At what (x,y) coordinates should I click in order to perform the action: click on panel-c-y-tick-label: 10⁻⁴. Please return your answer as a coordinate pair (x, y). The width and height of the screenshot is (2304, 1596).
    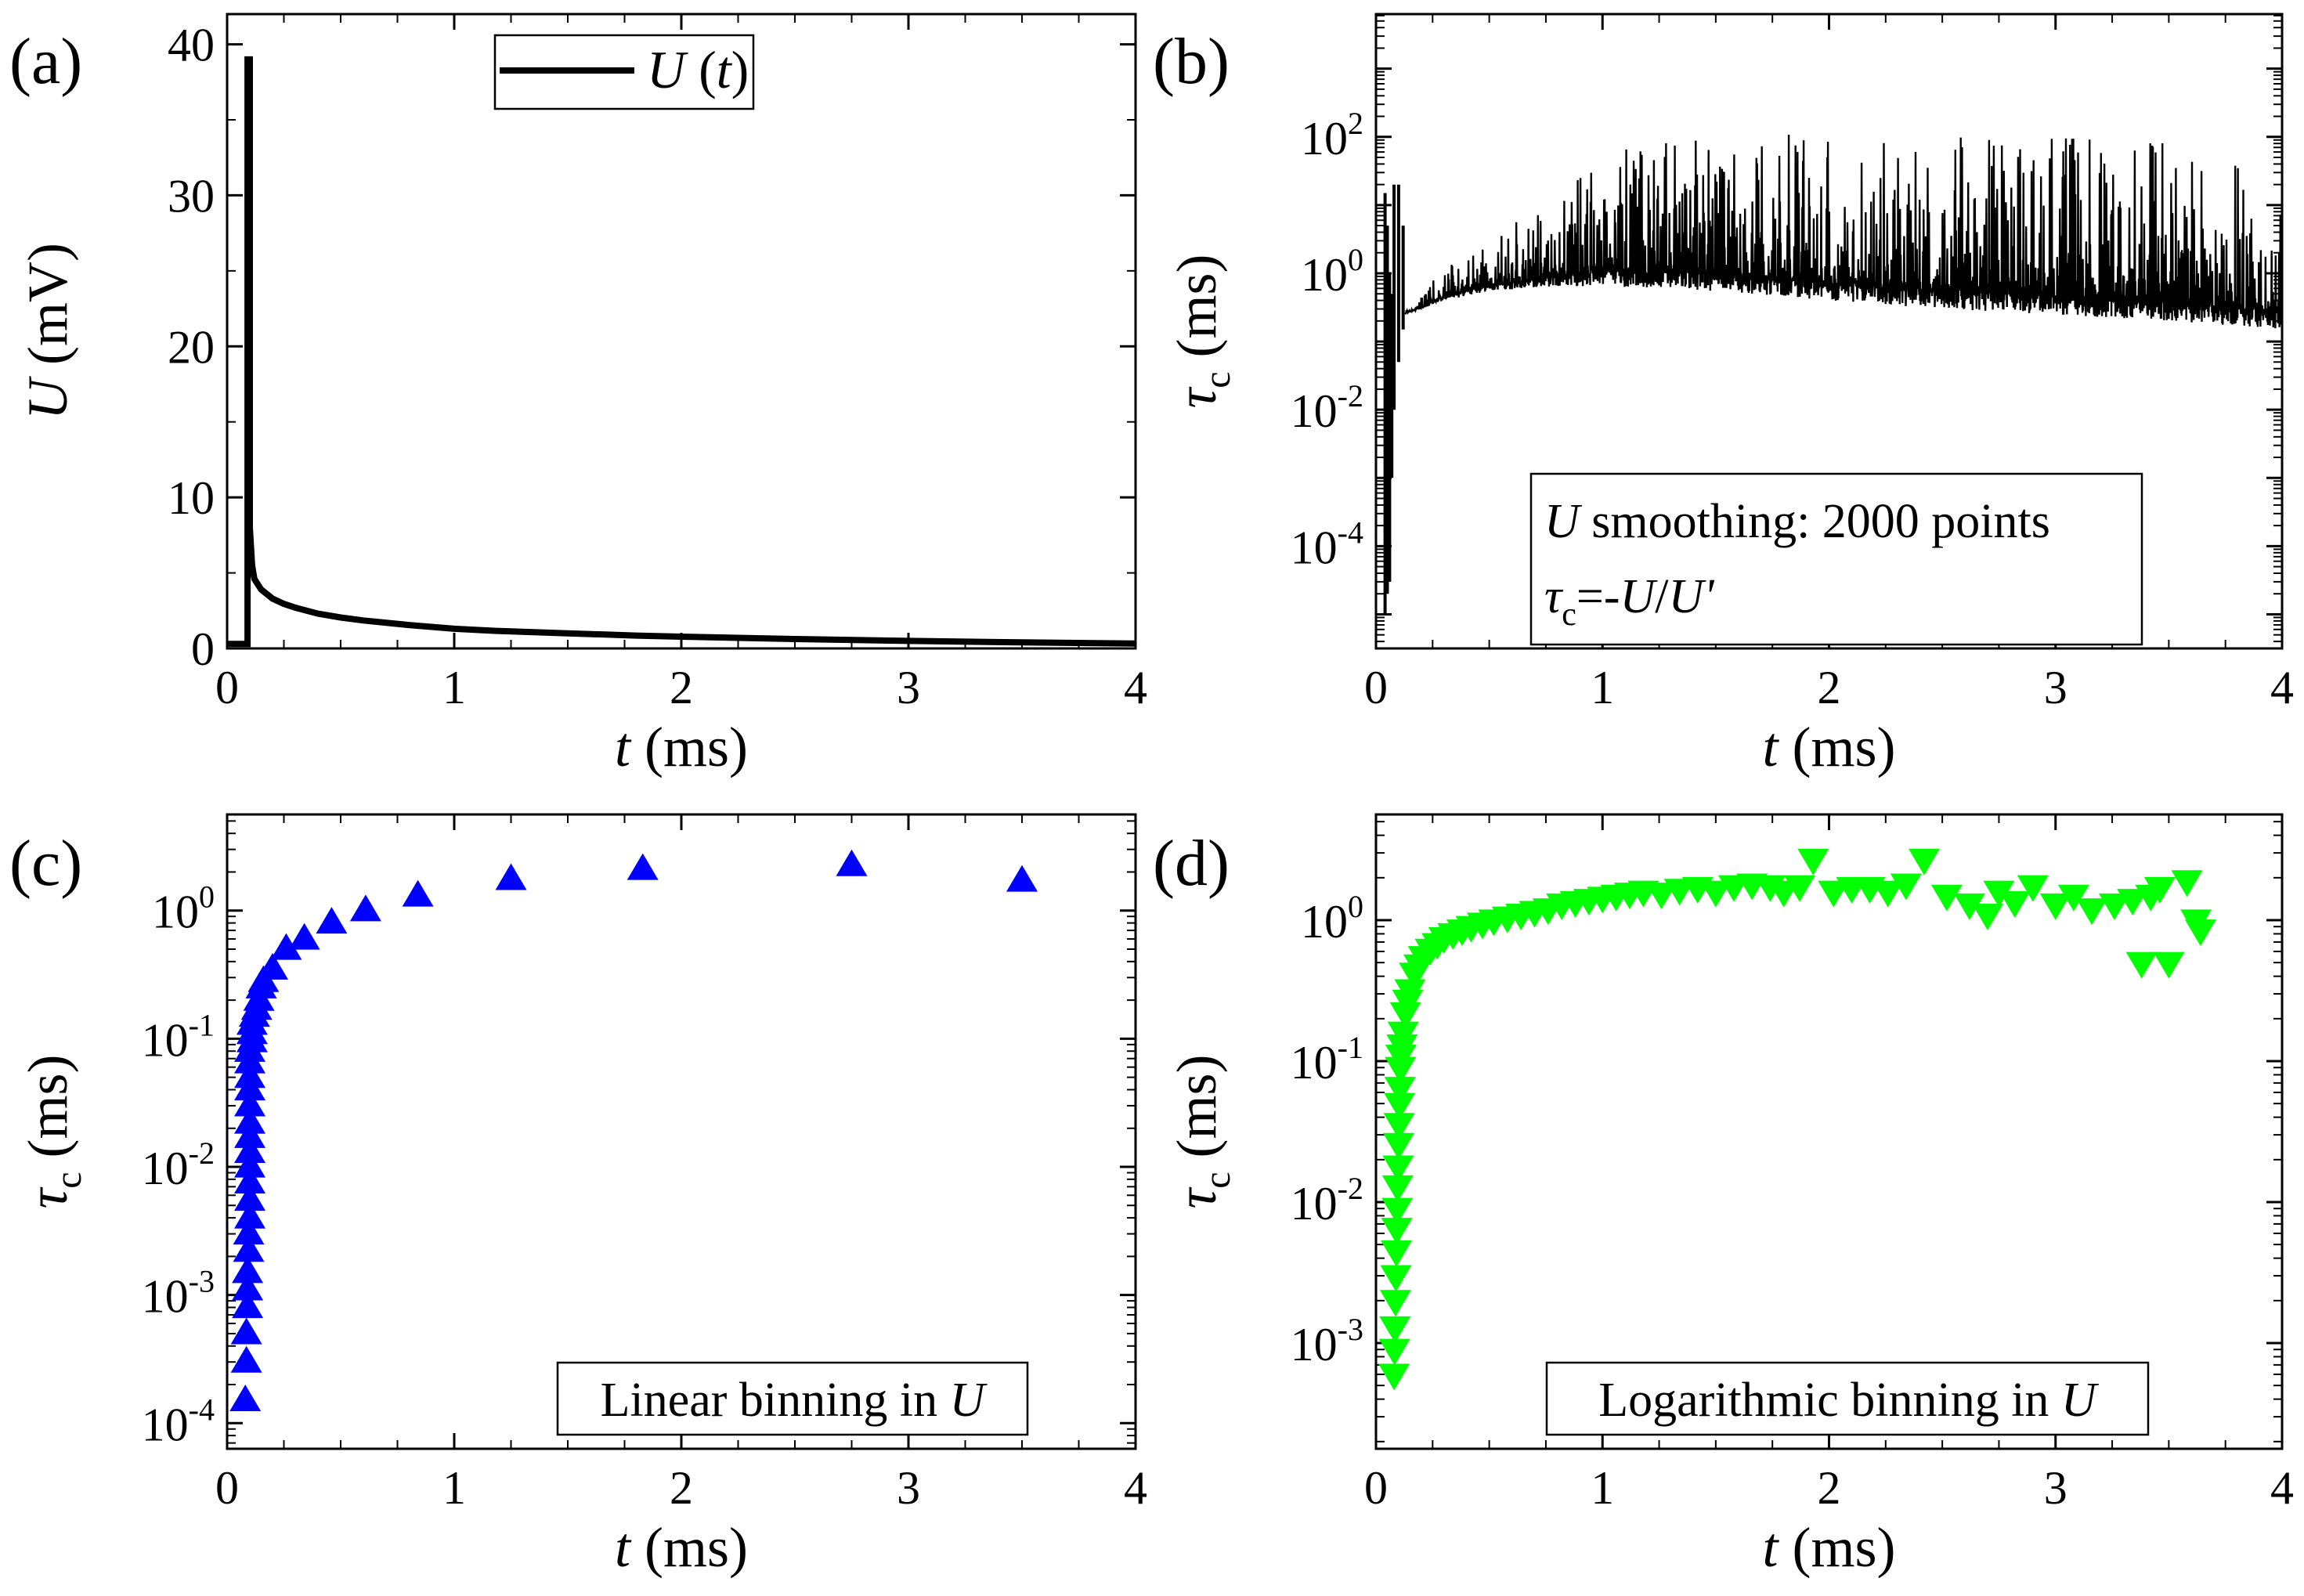
    Looking at the image, I should click on (178, 1421).